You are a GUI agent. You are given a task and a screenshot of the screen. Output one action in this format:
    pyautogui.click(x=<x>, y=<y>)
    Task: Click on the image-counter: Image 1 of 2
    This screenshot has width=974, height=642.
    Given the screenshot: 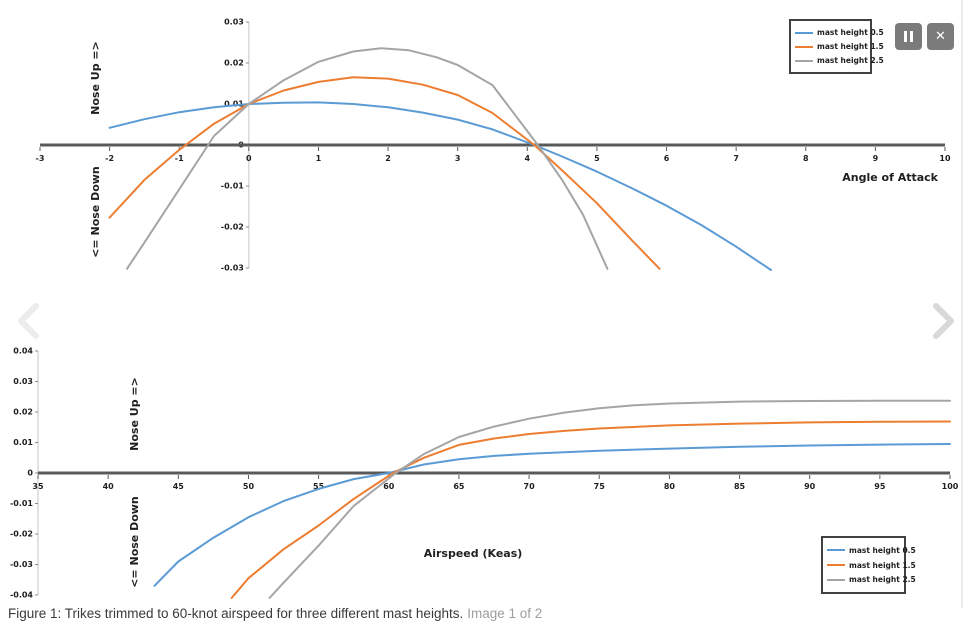 What is the action you would take?
    pyautogui.click(x=505, y=613)
    